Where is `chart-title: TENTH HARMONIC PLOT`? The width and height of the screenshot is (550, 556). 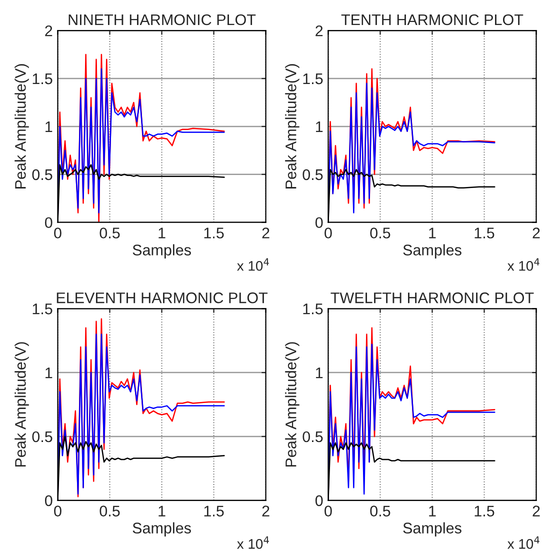 chart-title: TENTH HARMONIC PLOT is located at coordinates (432, 20).